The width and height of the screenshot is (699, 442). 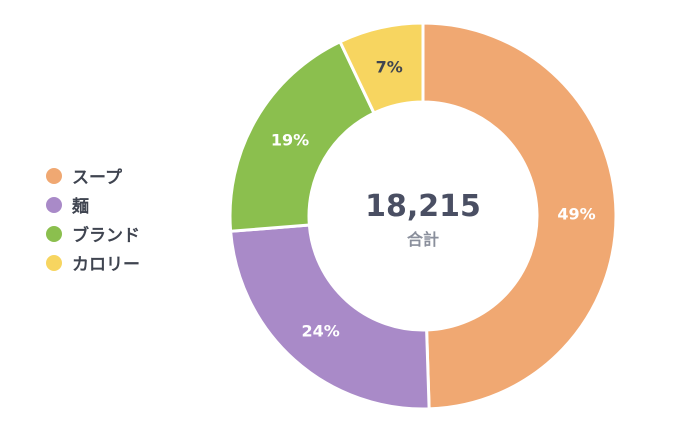 I want to click on legend-label: ブランド, so click(x=106, y=236).